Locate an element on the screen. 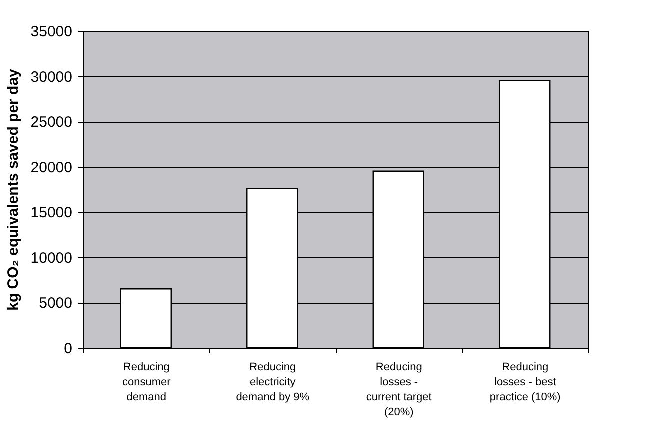 This screenshot has height=448, width=650. y-tick-label: 15000 is located at coordinates (51, 213).